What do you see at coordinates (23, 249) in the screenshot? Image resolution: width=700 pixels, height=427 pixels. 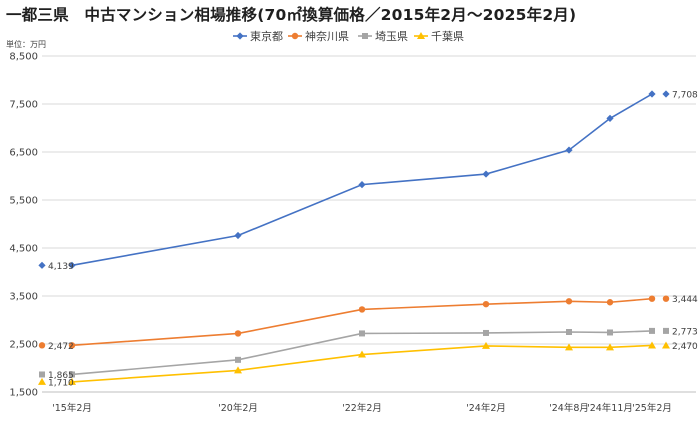 I see `y-tick-label: 4,500` at bounding box center [23, 249].